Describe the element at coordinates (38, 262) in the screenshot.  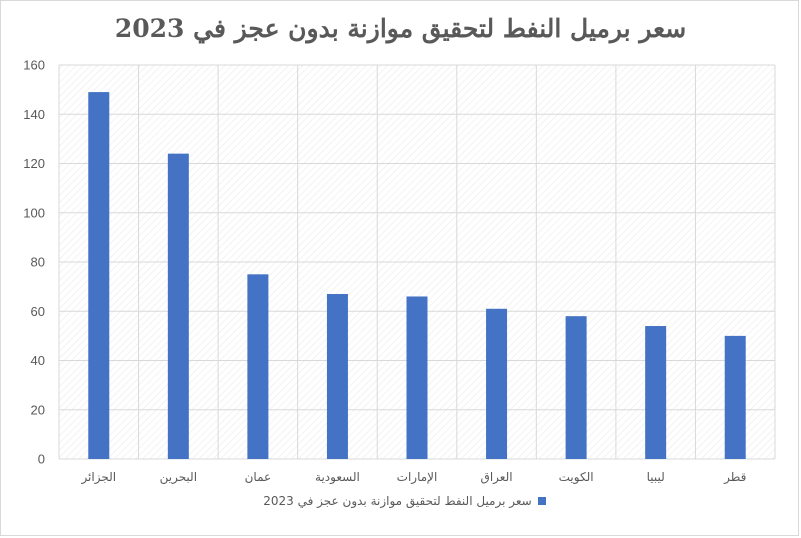
I see `y-tick-label: 80` at that location.